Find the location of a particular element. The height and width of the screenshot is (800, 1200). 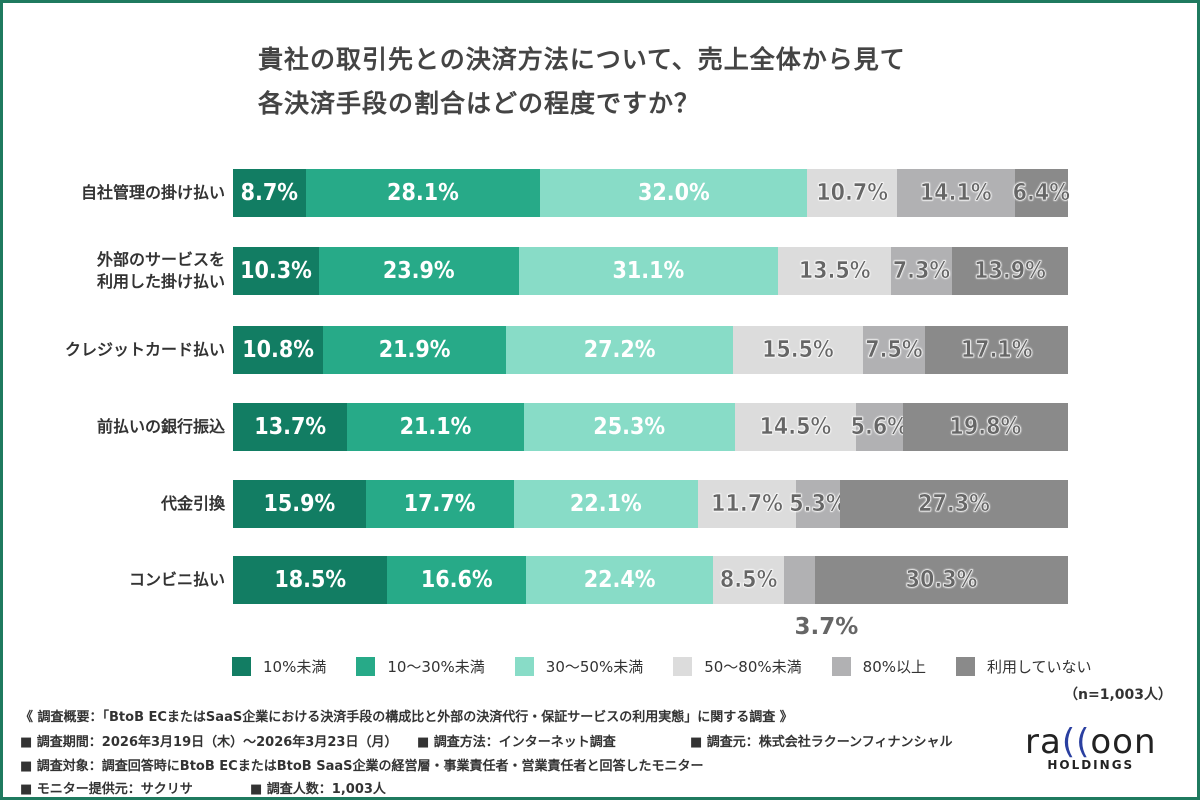

sample-size: （n=1,003人） is located at coordinates (1118, 695).